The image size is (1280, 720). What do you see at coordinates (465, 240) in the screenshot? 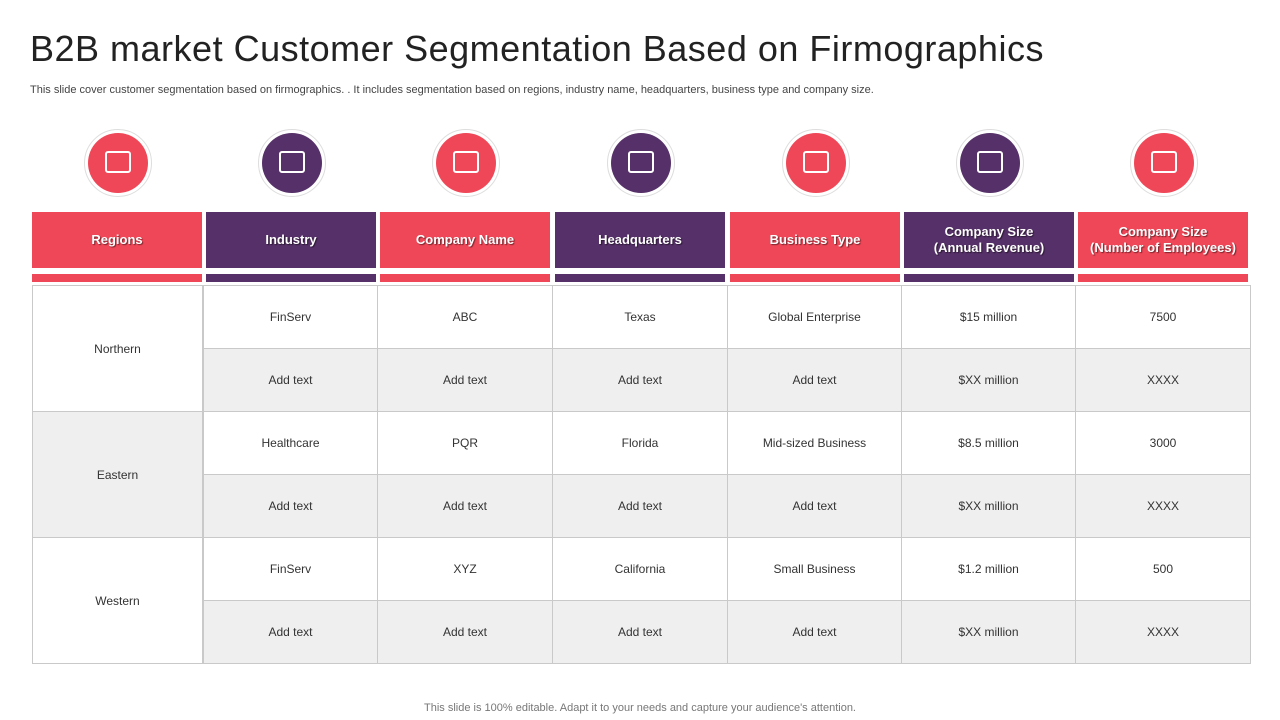
I see `column-header: Company Name` at bounding box center [465, 240].